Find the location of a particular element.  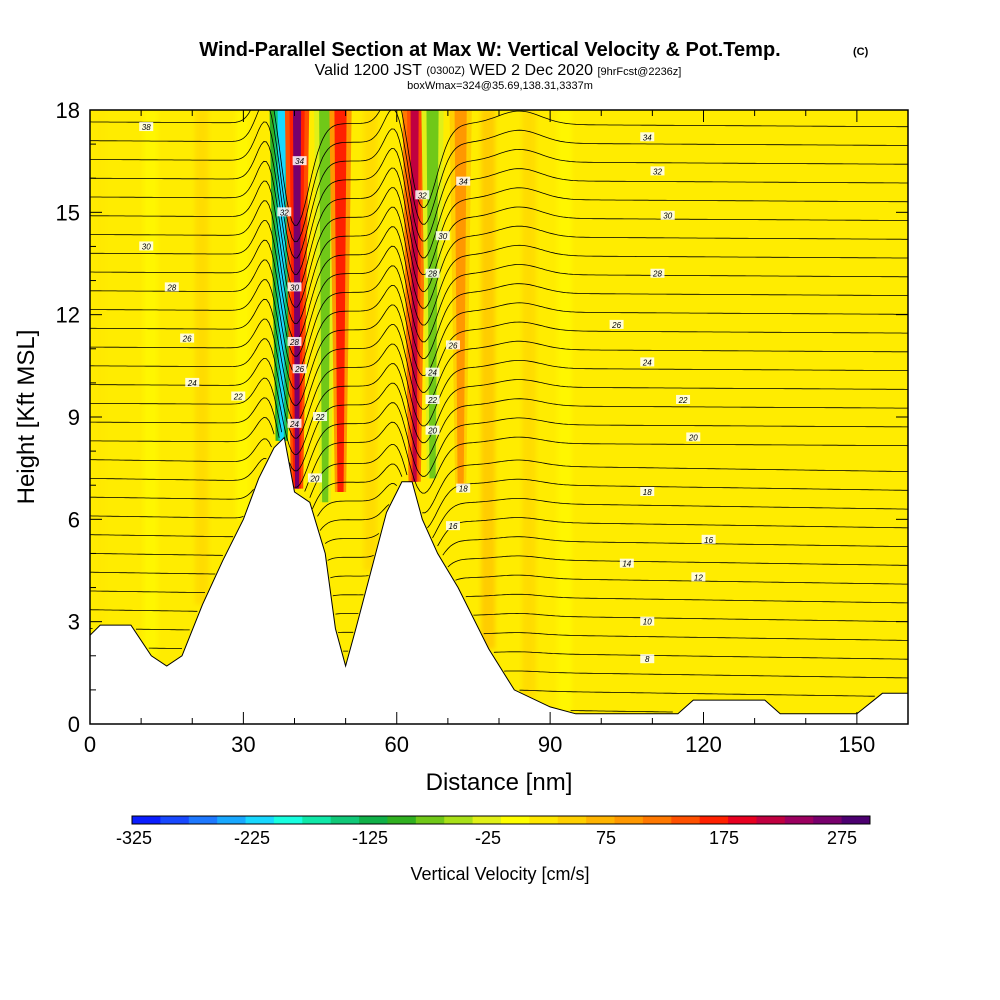

contour-label: 34 is located at coordinates (647, 137).